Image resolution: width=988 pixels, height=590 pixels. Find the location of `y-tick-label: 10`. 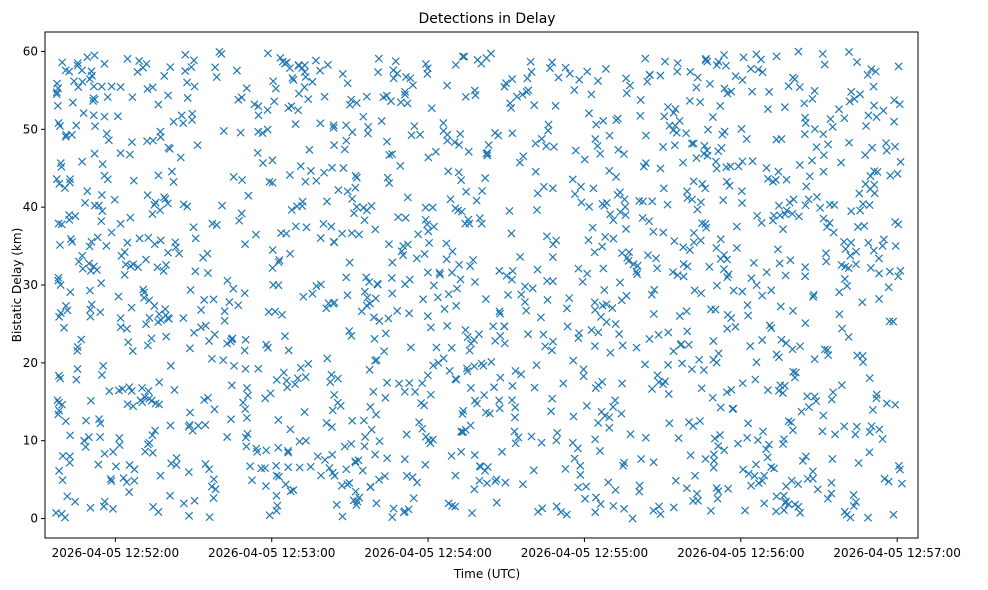

y-tick-label: 10 is located at coordinates (30, 441).